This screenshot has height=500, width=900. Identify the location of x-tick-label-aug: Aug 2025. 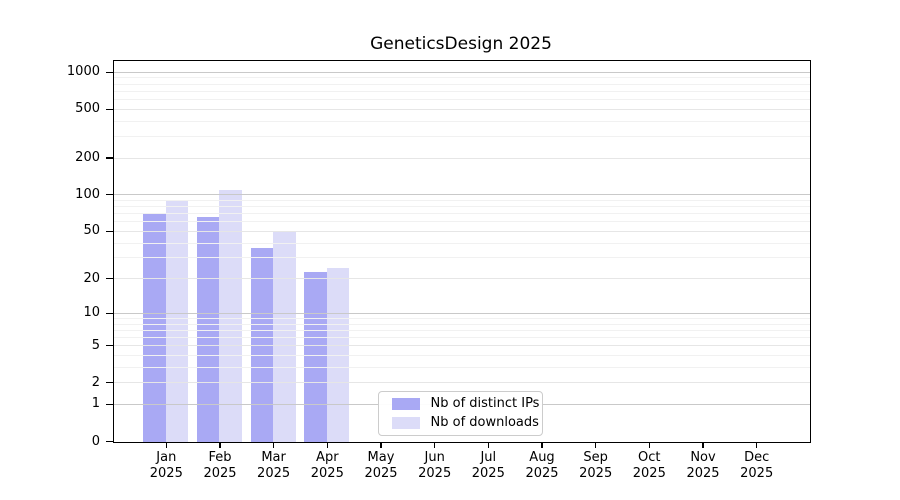
(542, 465).